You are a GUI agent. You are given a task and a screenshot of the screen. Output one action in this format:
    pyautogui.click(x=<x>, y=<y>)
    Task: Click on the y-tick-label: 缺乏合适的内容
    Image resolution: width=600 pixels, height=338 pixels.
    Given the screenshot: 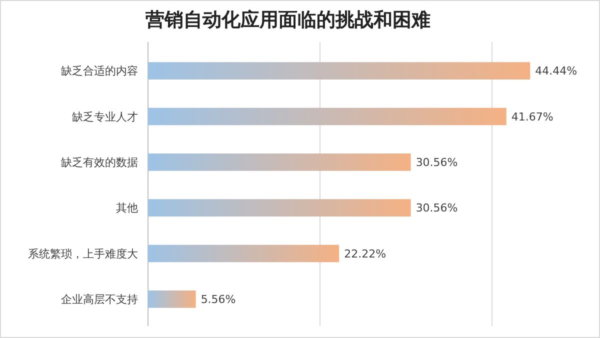 What is the action you would take?
    pyautogui.click(x=99, y=71)
    